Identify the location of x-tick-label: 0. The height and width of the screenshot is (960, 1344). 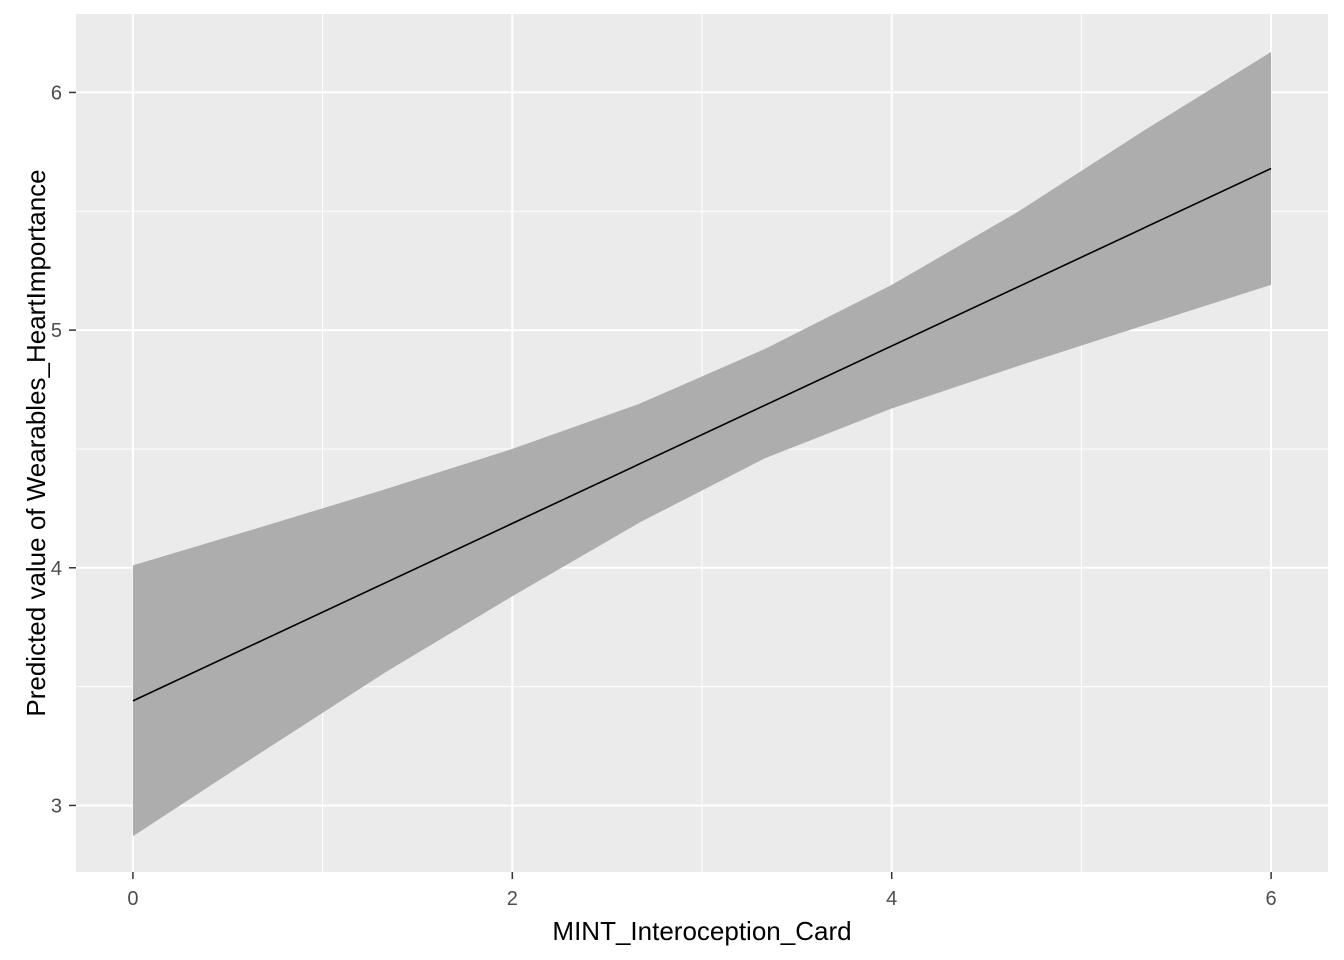
(132, 899).